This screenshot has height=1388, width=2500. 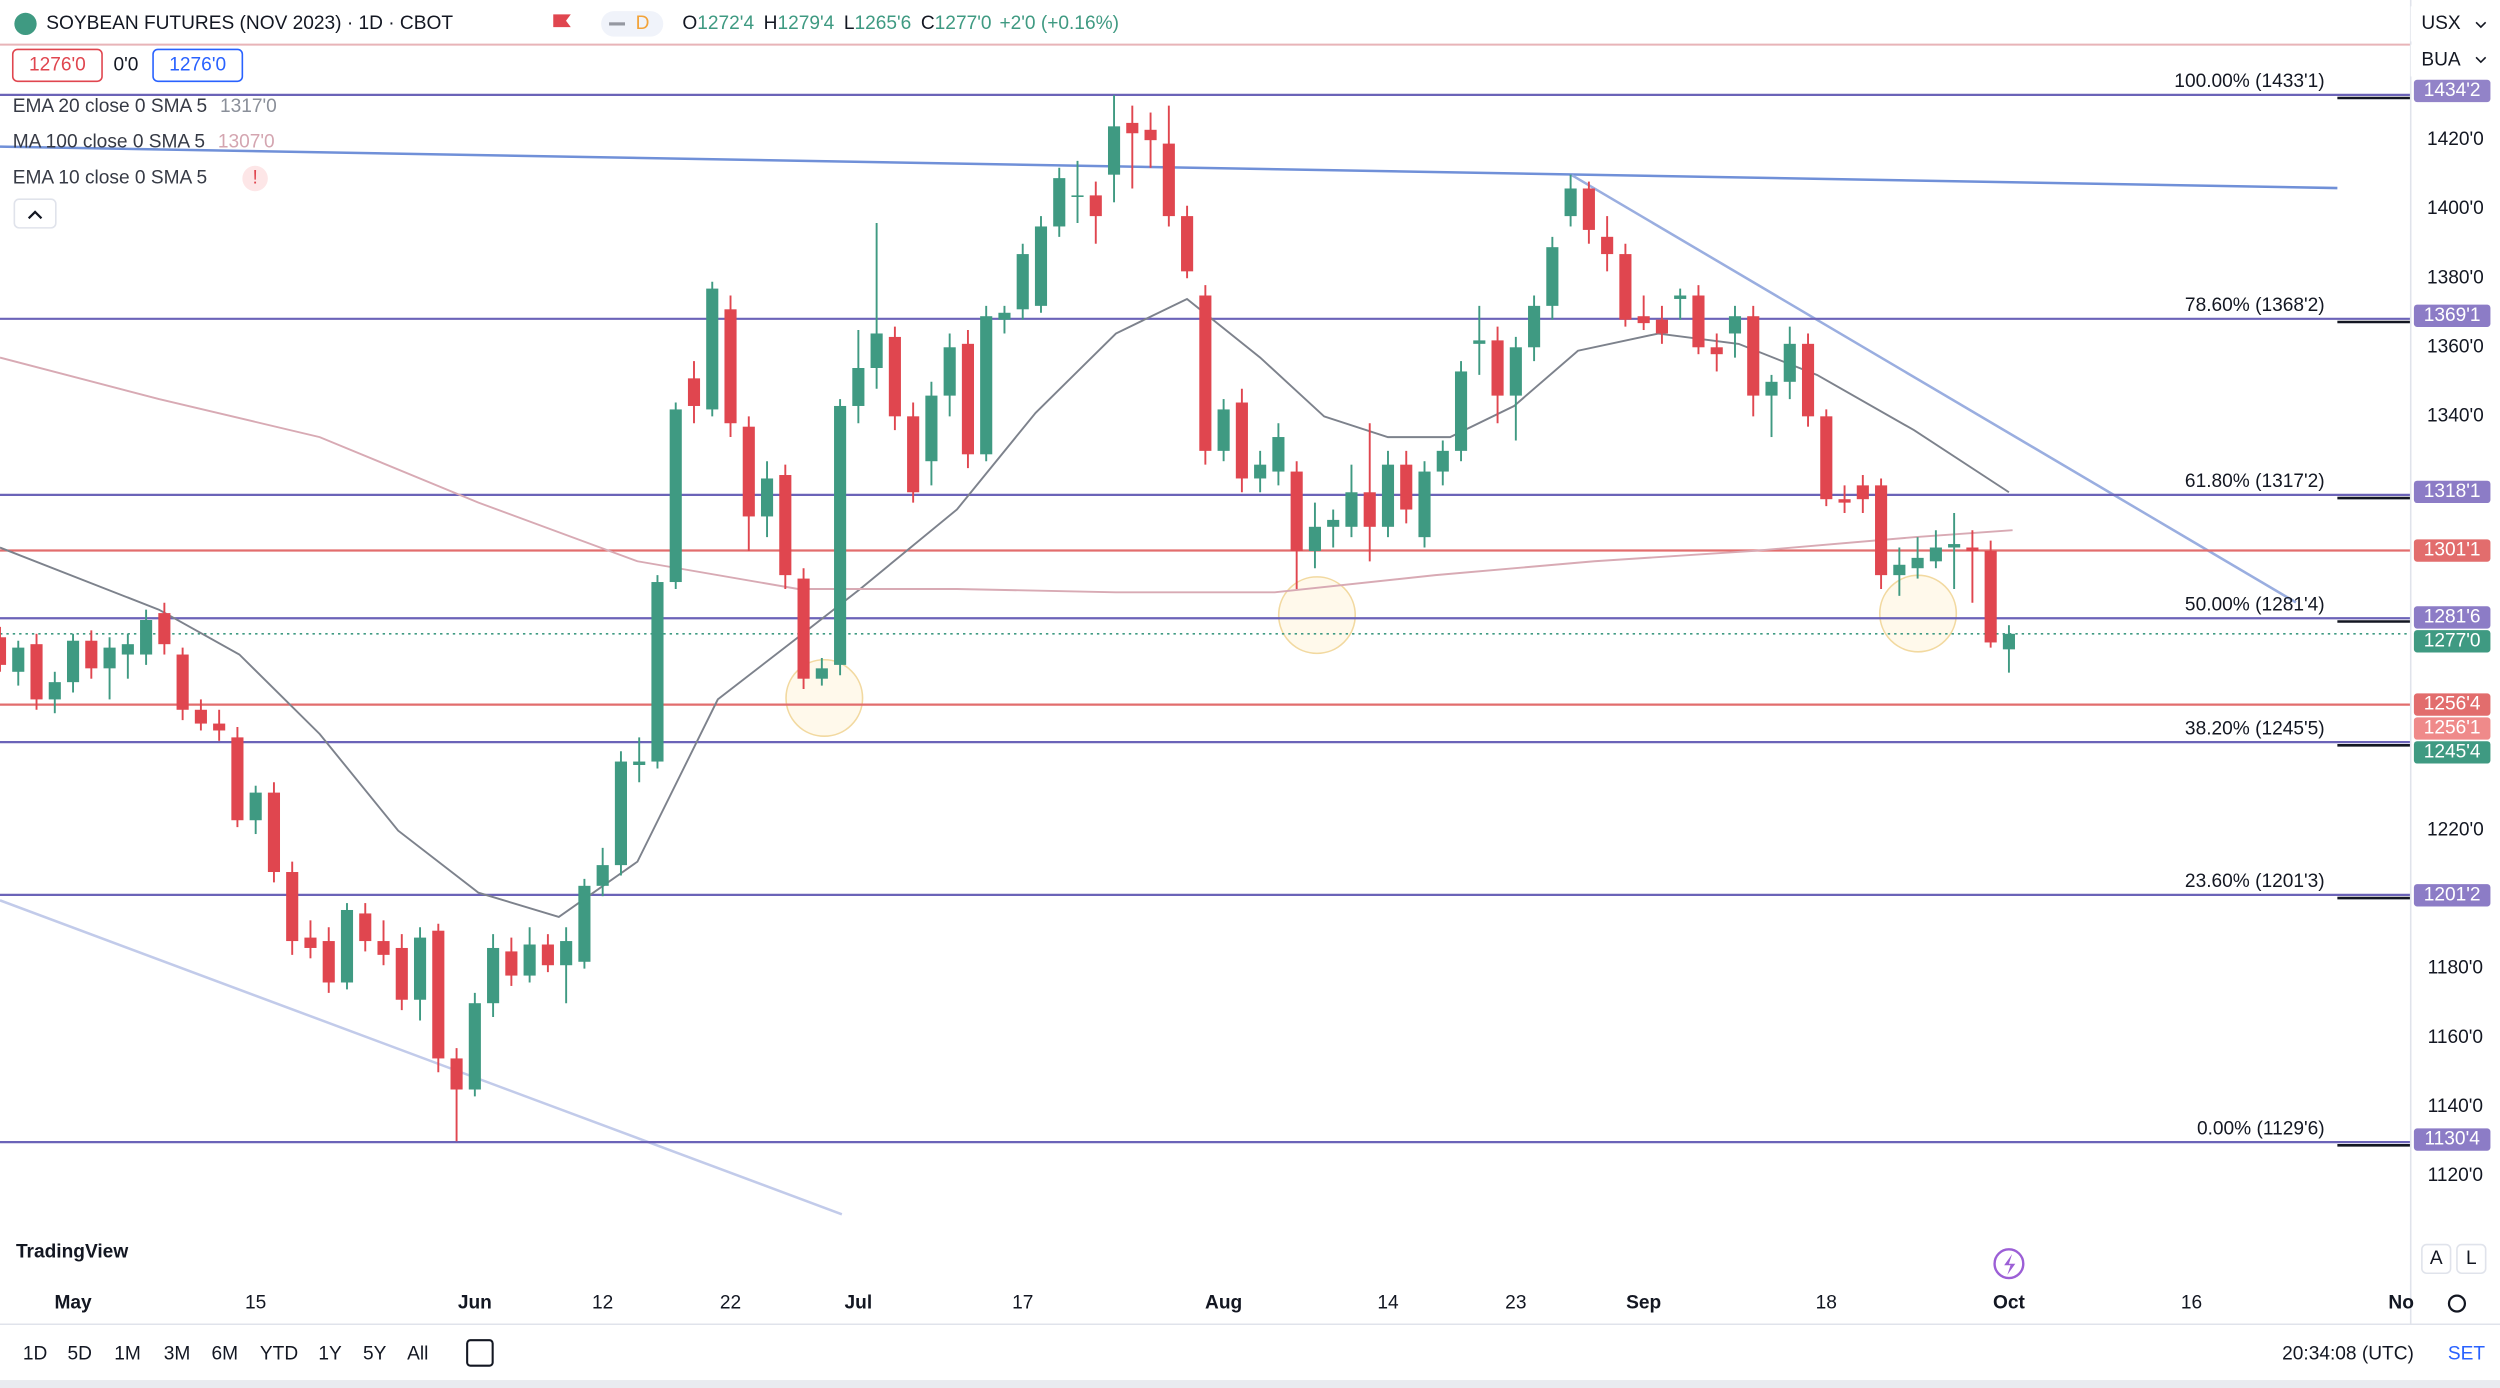 What do you see at coordinates (2455, 277) in the screenshot?
I see `y-tick-label: 1380'0` at bounding box center [2455, 277].